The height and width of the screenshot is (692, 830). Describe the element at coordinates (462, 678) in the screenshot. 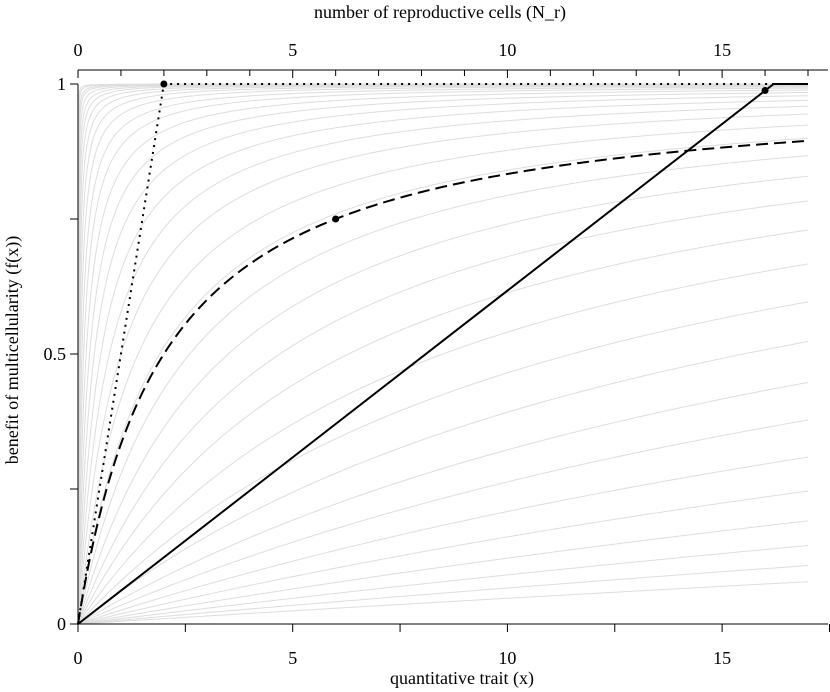

I see `x-axis-title: quantitative trait (x)` at that location.